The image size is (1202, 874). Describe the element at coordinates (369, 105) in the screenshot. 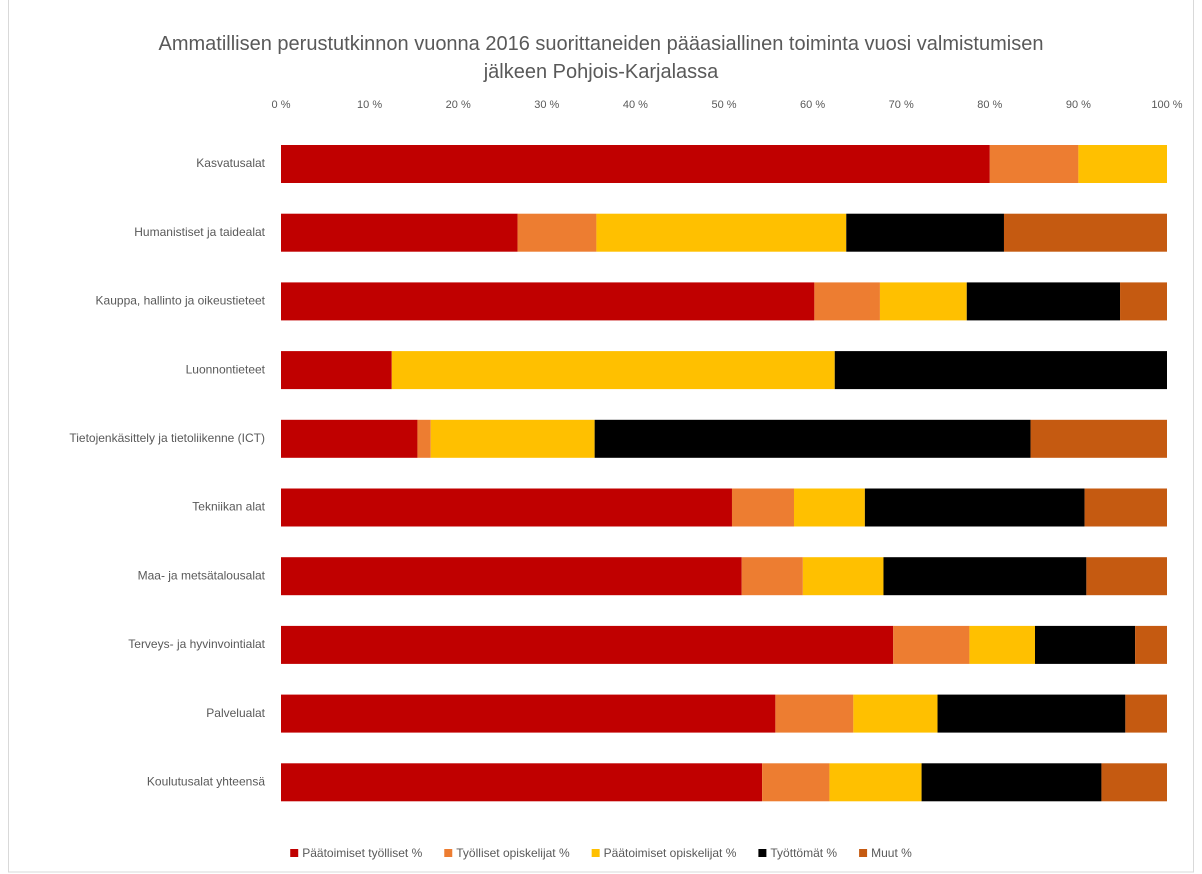

I see `x-tick-label: 10 %` at that location.